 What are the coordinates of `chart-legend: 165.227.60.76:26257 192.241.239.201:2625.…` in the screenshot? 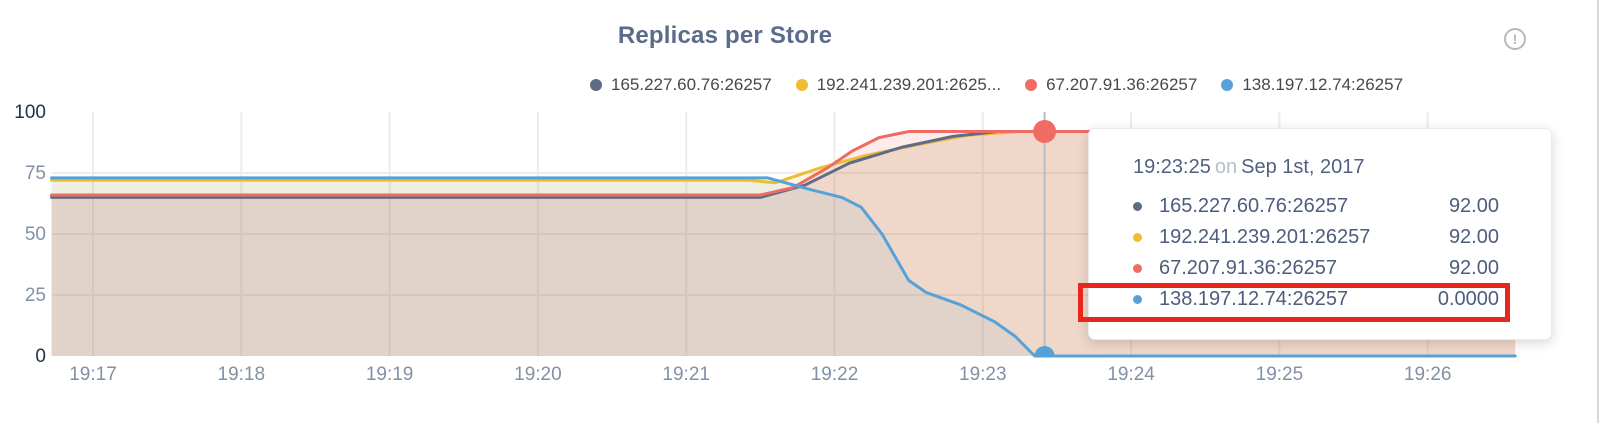 It's located at (996, 85).